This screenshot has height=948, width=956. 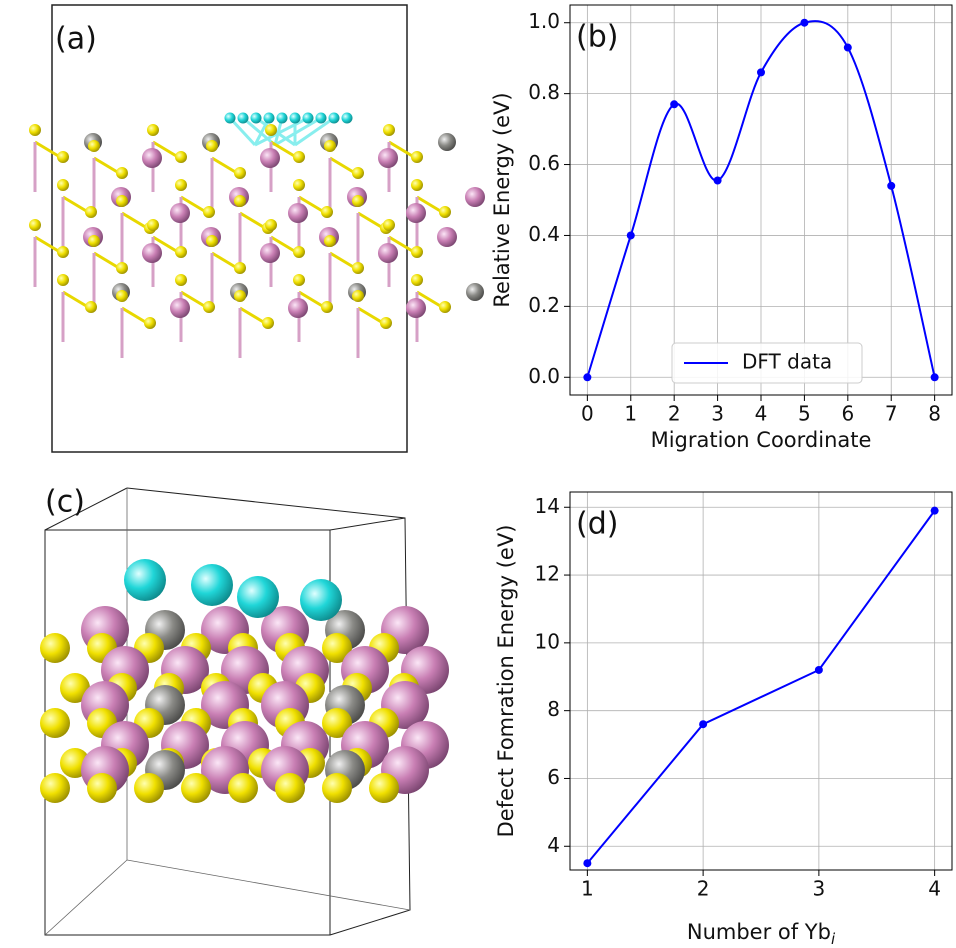 What do you see at coordinates (819, 889) in the screenshot?
I see `x-tick-label: 3` at bounding box center [819, 889].